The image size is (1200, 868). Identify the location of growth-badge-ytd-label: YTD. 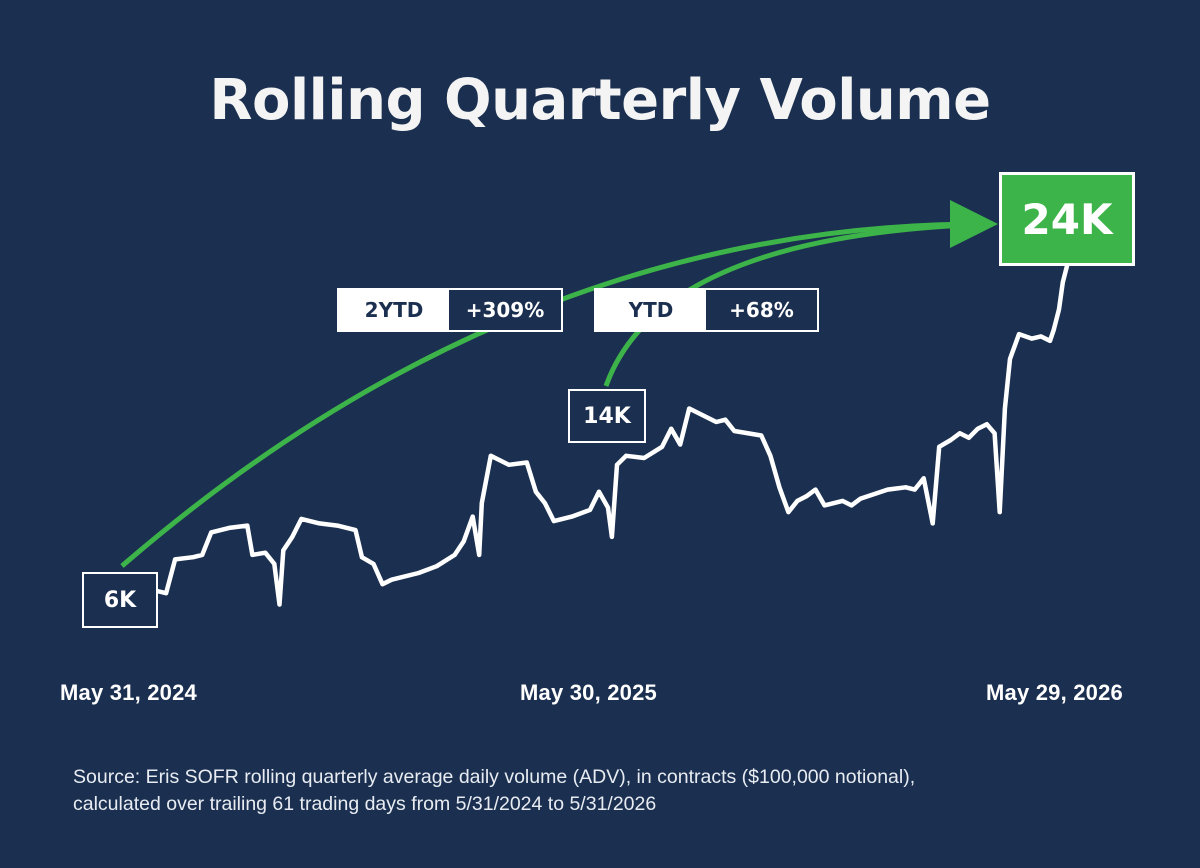
(651, 310).